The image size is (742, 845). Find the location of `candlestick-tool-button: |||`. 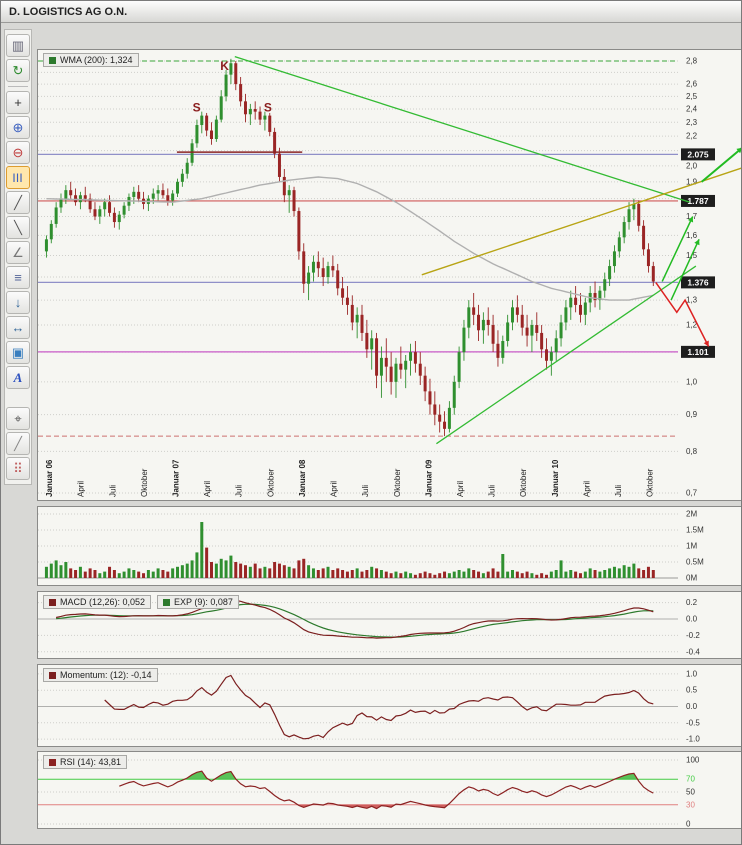

candlestick-tool-button: ||| is located at coordinates (18, 177).